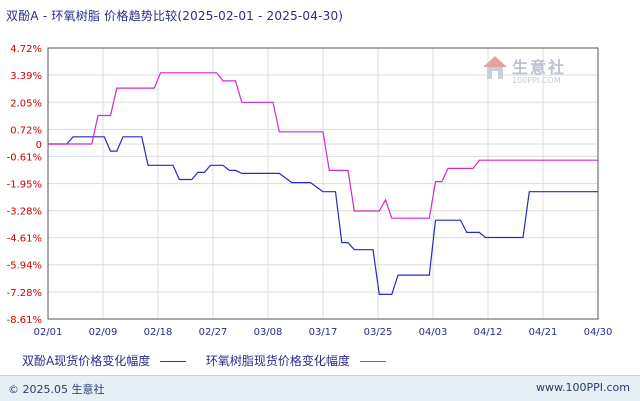 The height and width of the screenshot is (401, 640). I want to click on y-tick-label: -7.28%, so click(24, 293).